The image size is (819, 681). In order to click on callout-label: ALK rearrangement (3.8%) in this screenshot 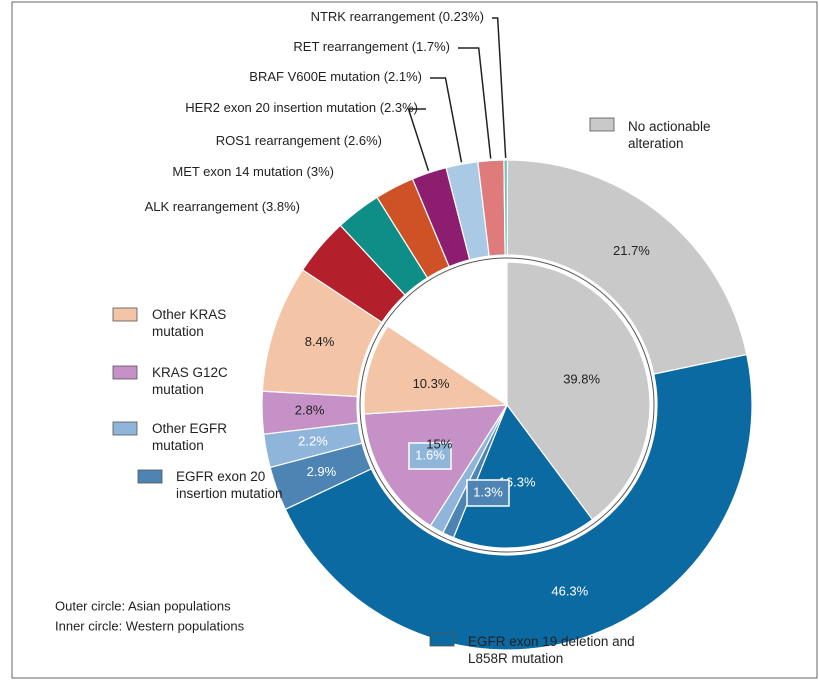, I will do `click(222, 206)`.